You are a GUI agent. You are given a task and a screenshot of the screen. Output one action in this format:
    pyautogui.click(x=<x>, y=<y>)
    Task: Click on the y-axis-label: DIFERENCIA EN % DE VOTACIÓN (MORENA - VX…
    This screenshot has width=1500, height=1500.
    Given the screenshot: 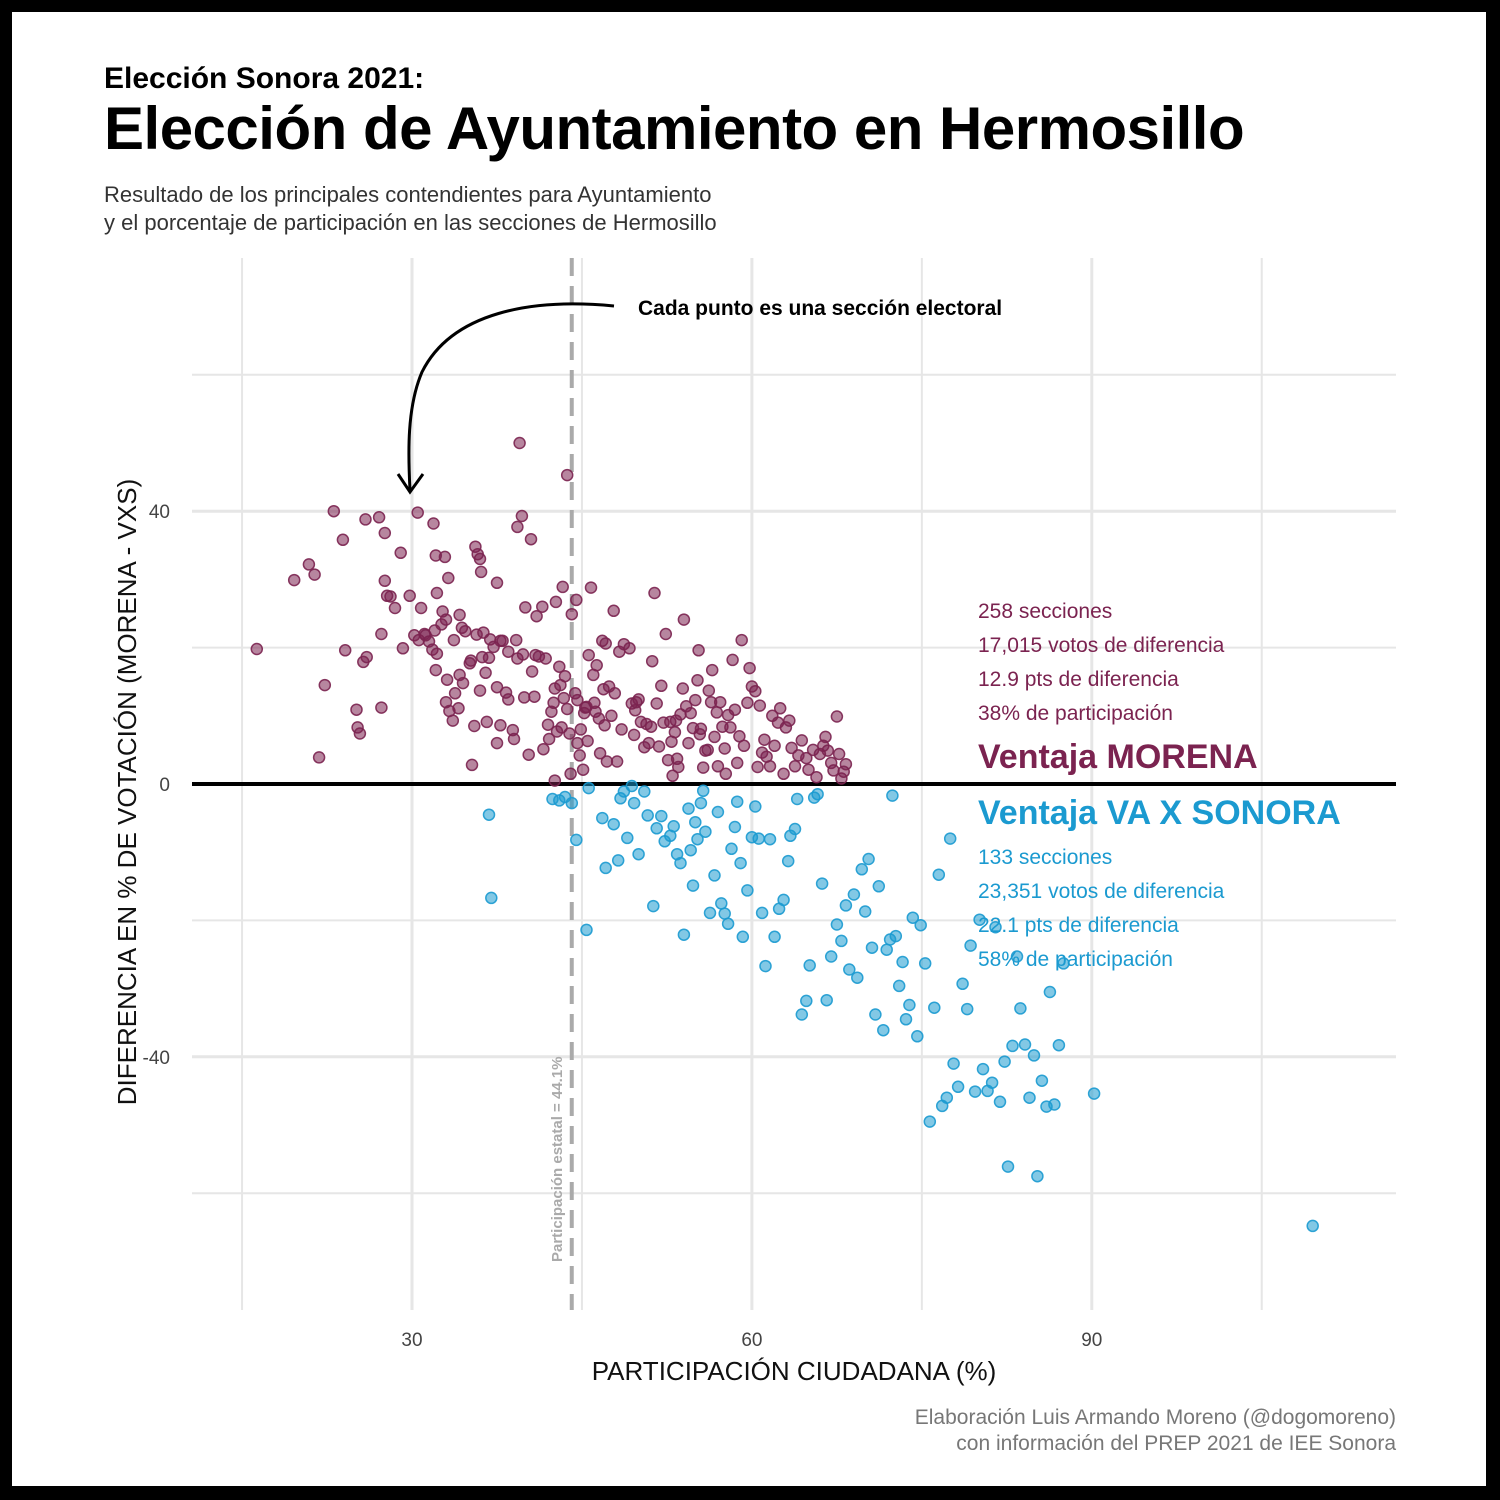 What is the action you would take?
    pyautogui.click(x=127, y=792)
    